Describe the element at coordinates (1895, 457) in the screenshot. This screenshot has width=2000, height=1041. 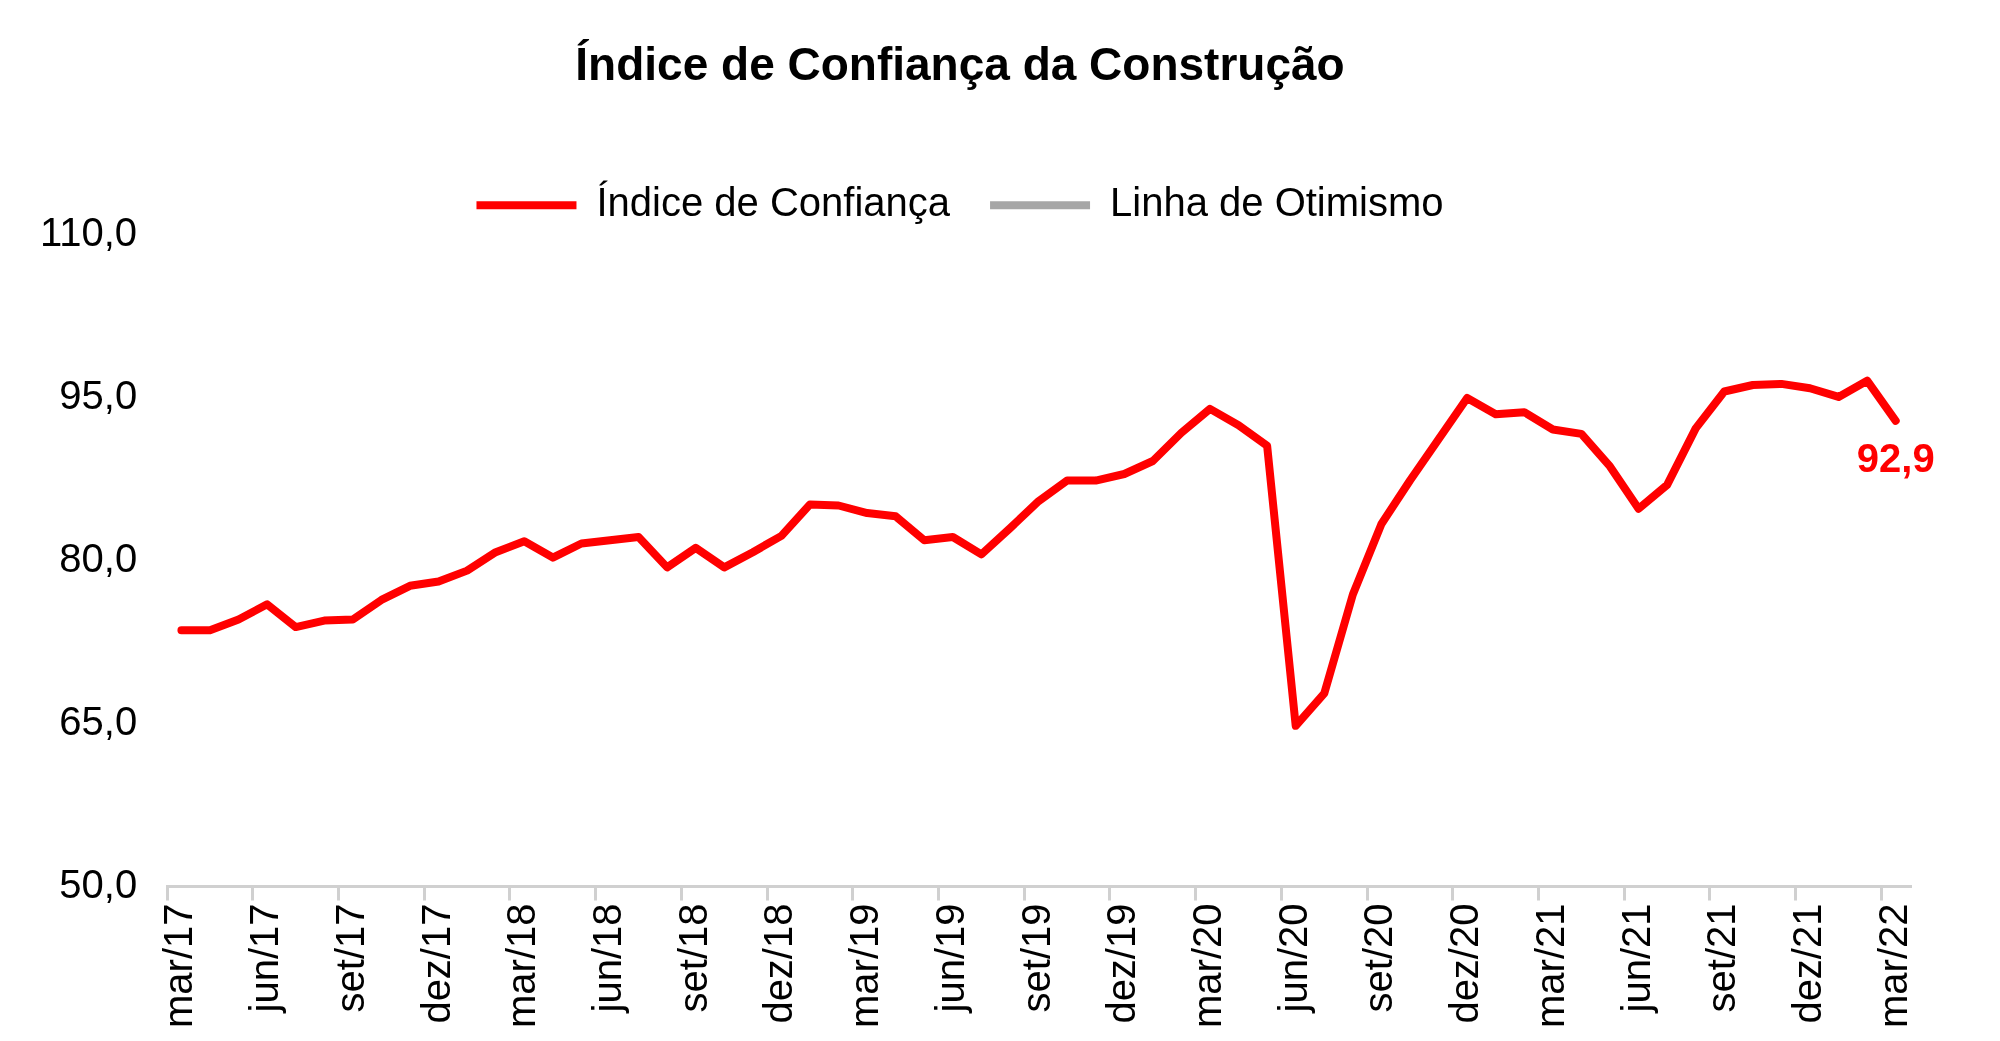
I see `data-label: 92,9` at that location.